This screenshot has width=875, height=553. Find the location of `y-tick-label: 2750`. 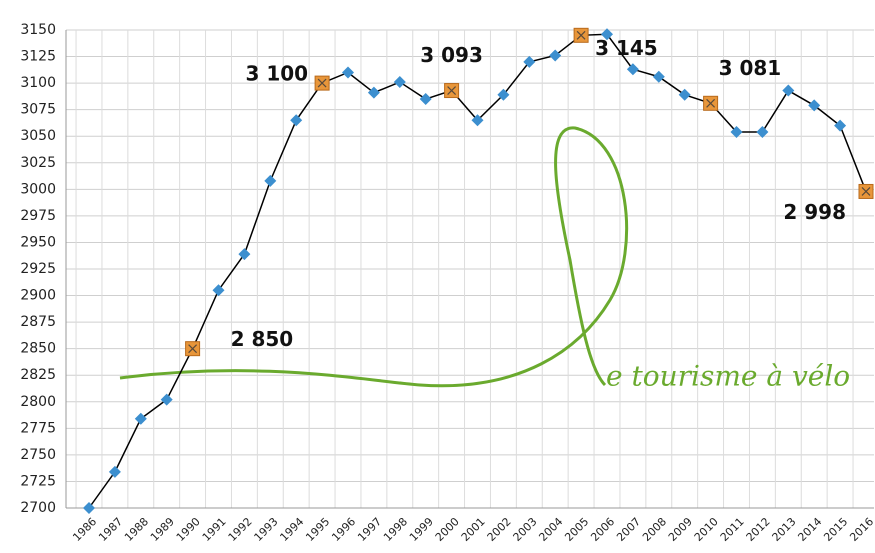

y-tick-label: 2750 is located at coordinates (38, 455).